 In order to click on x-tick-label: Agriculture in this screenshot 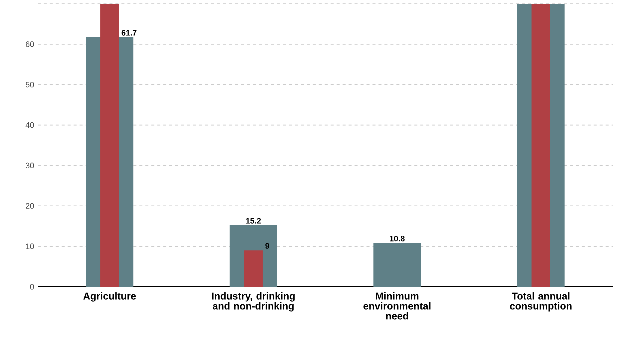, I will do `click(110, 297)`.